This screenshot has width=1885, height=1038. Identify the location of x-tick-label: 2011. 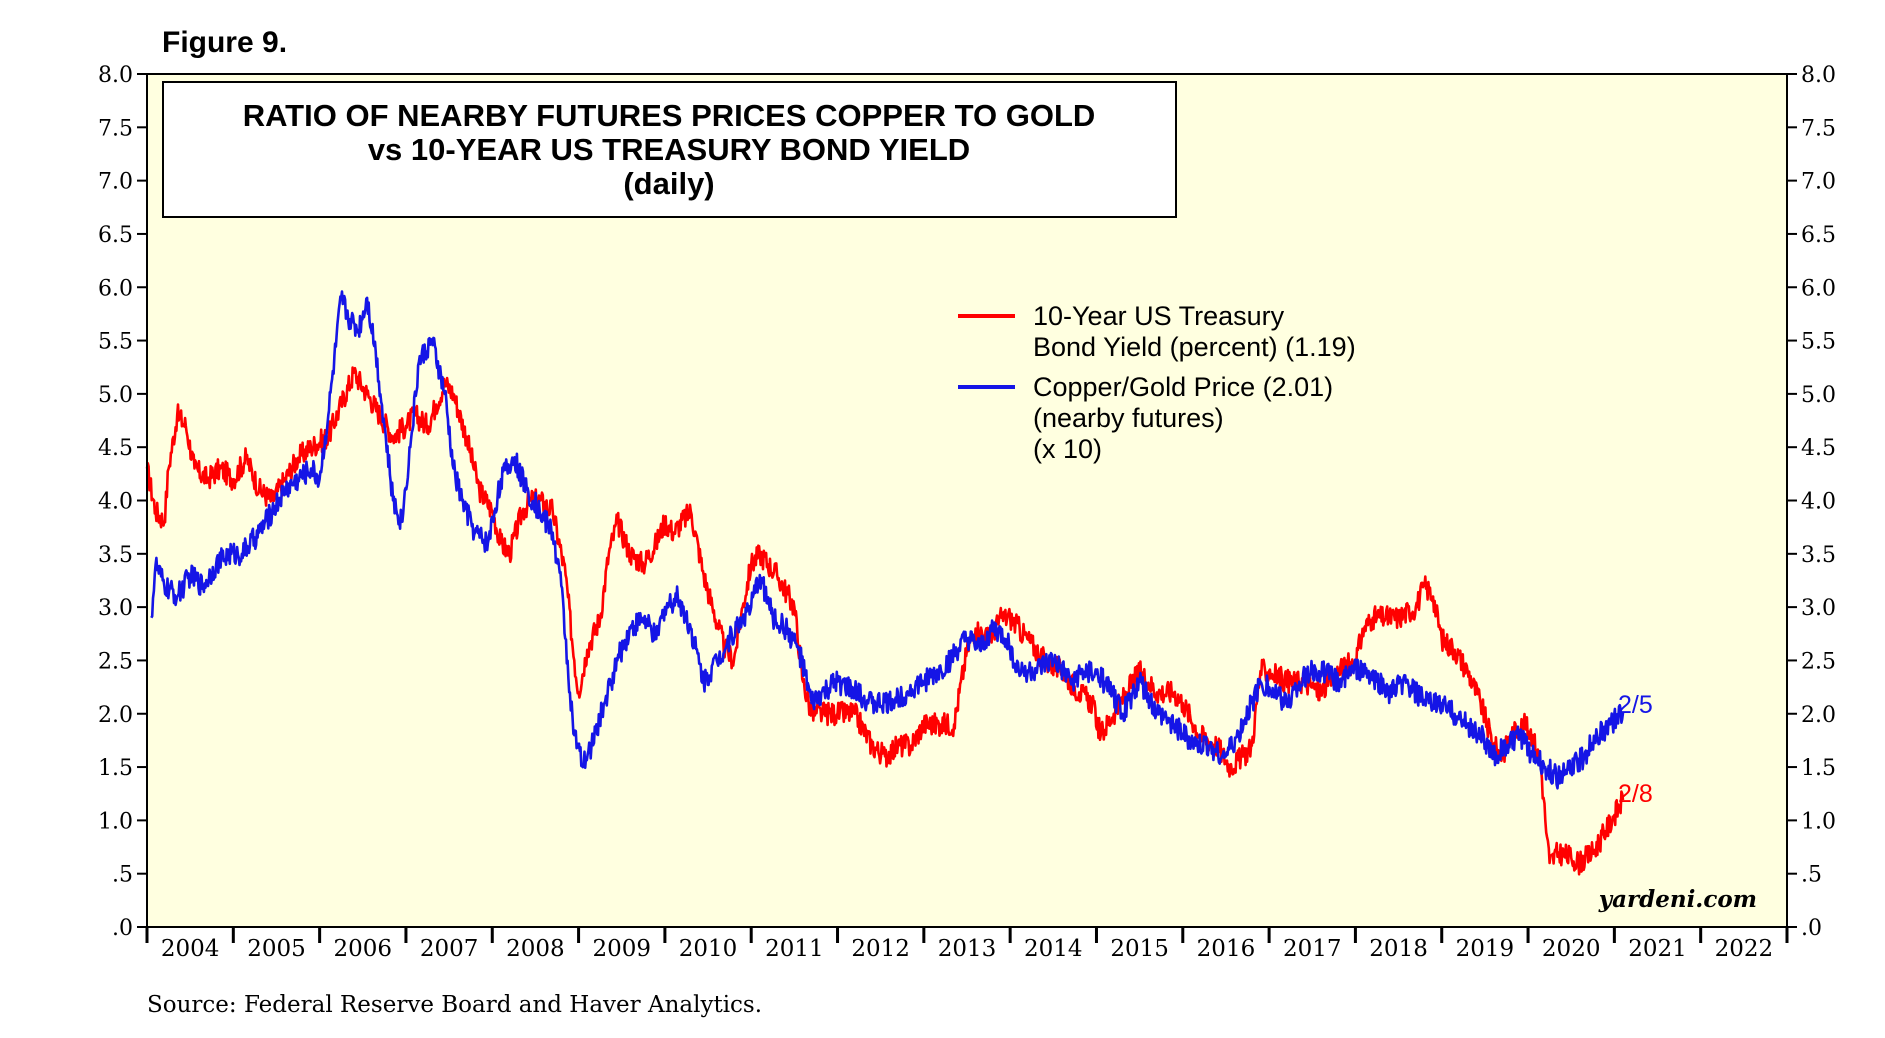
(794, 949).